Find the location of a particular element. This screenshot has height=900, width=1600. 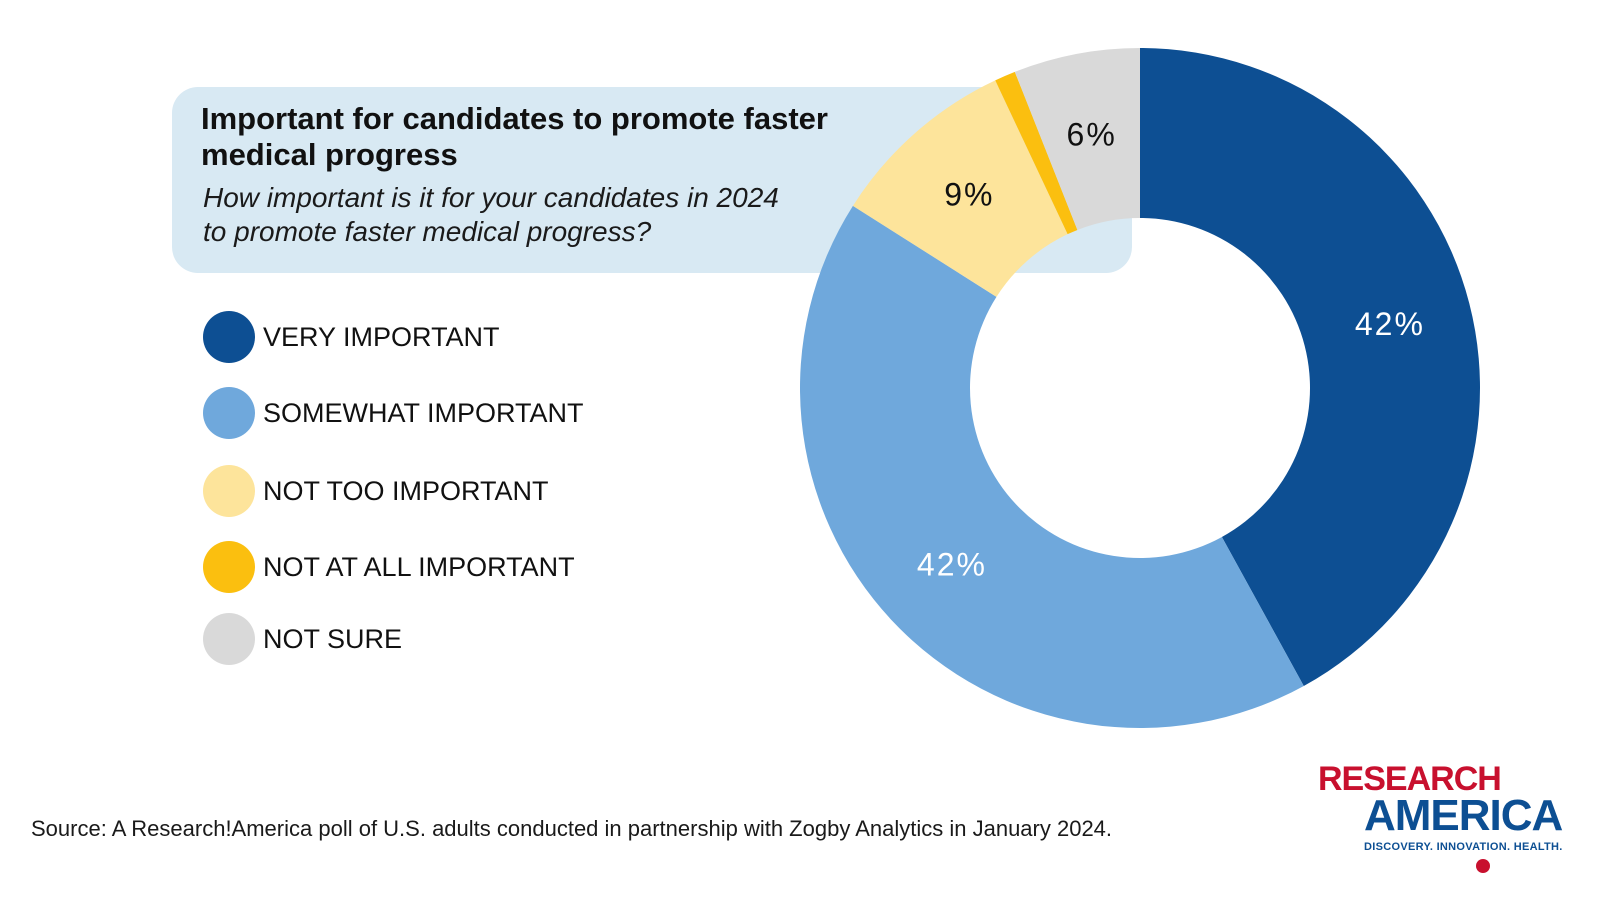

logo-dot-icon is located at coordinates (1483, 866).